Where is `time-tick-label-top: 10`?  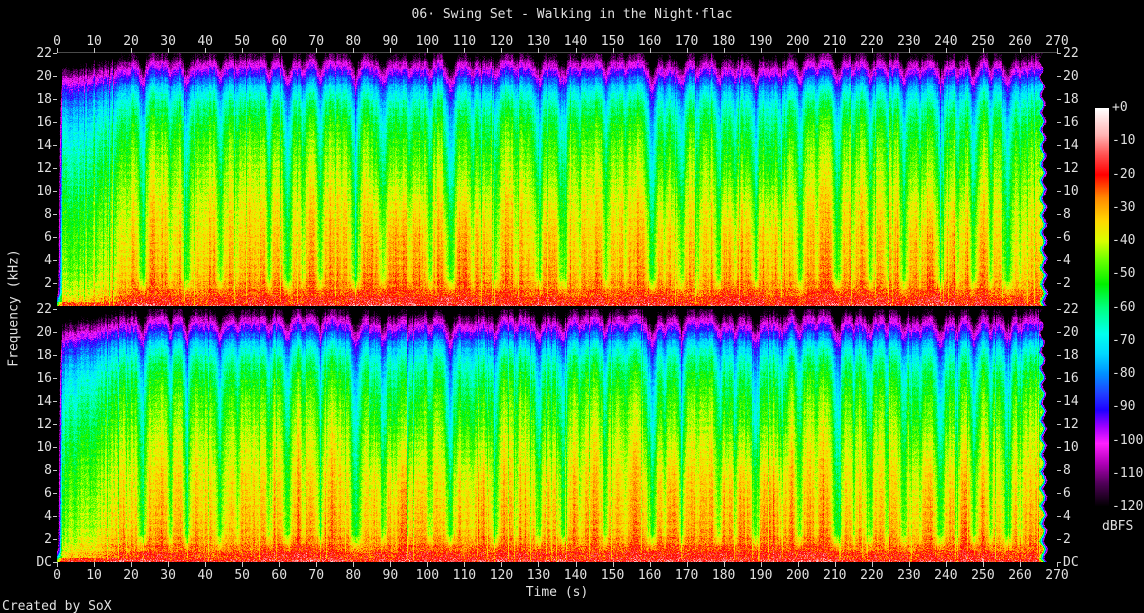
time-tick-label-top: 10 is located at coordinates (94, 41).